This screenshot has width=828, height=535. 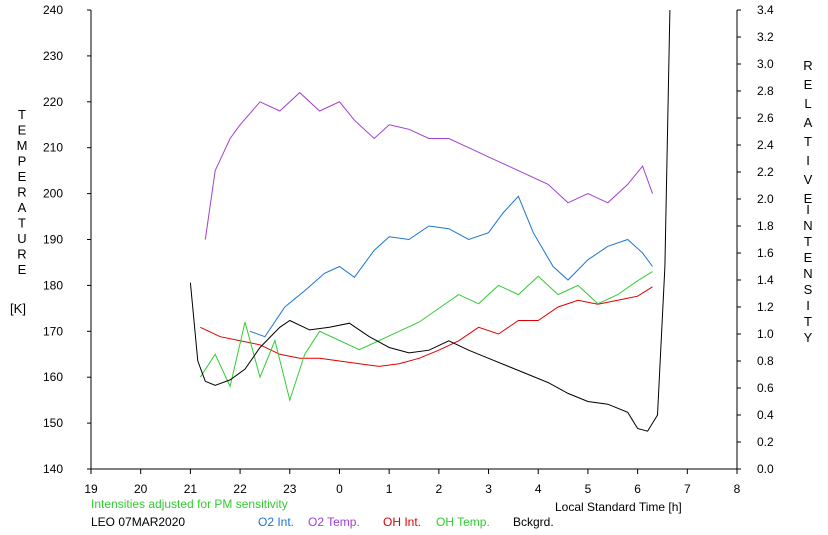 I want to click on left-axis-unit: [K], so click(x=18, y=308).